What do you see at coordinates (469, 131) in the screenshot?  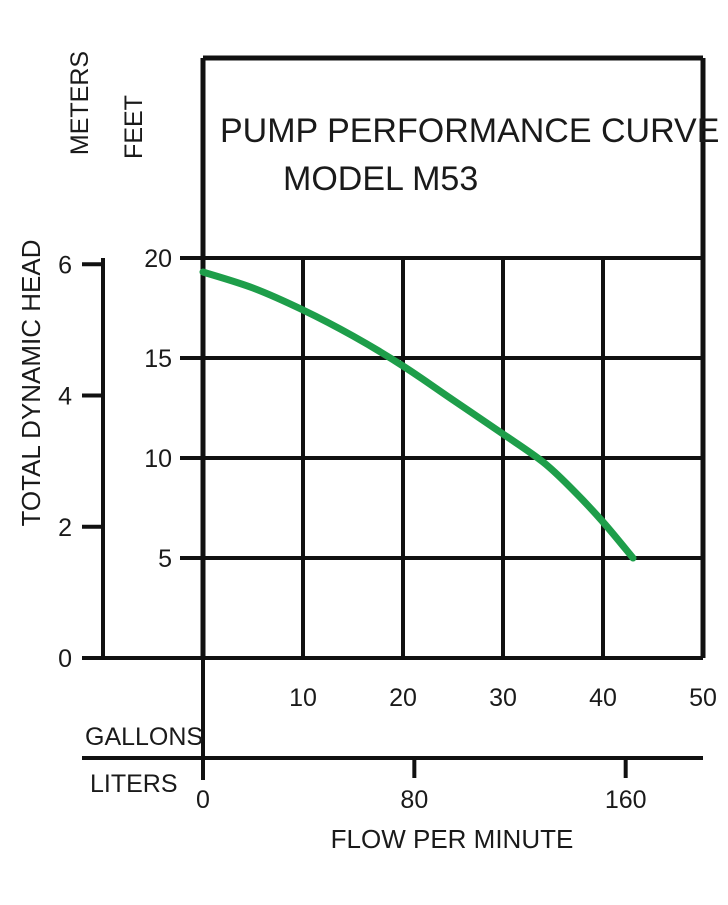 I see `chart-title: PUMP PERFORMANCE CURVE` at bounding box center [469, 131].